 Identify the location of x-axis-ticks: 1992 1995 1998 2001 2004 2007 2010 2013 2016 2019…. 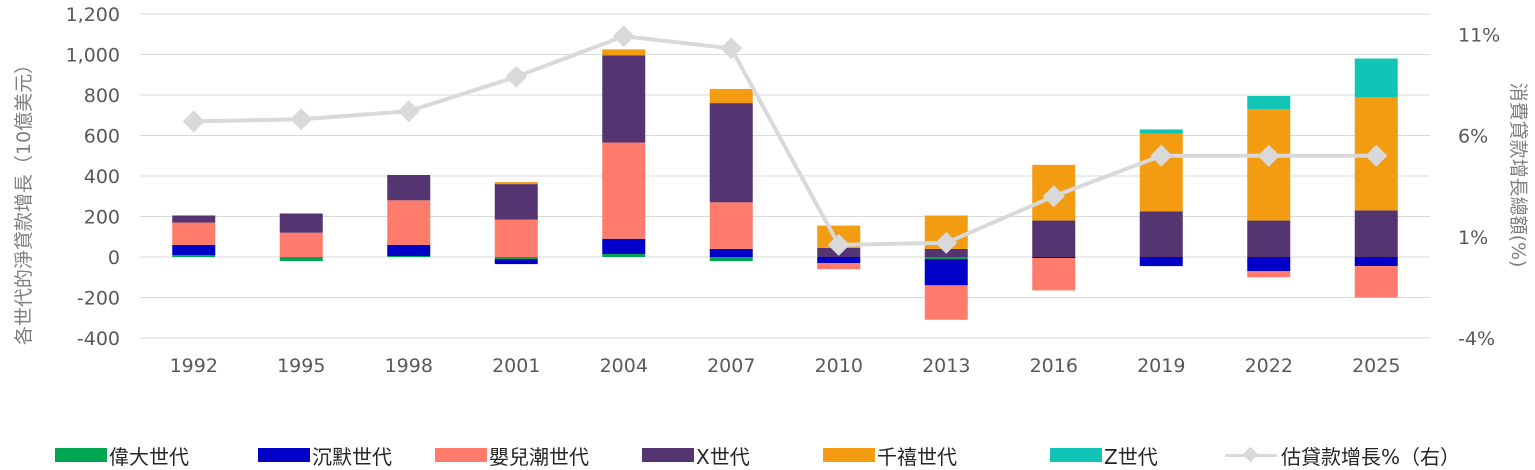
(785, 366).